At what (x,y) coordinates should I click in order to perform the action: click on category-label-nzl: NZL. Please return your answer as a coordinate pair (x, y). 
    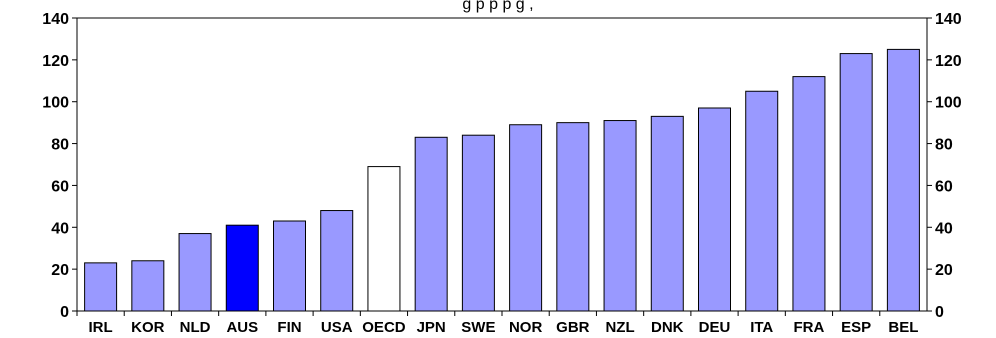
    Looking at the image, I should click on (619, 327).